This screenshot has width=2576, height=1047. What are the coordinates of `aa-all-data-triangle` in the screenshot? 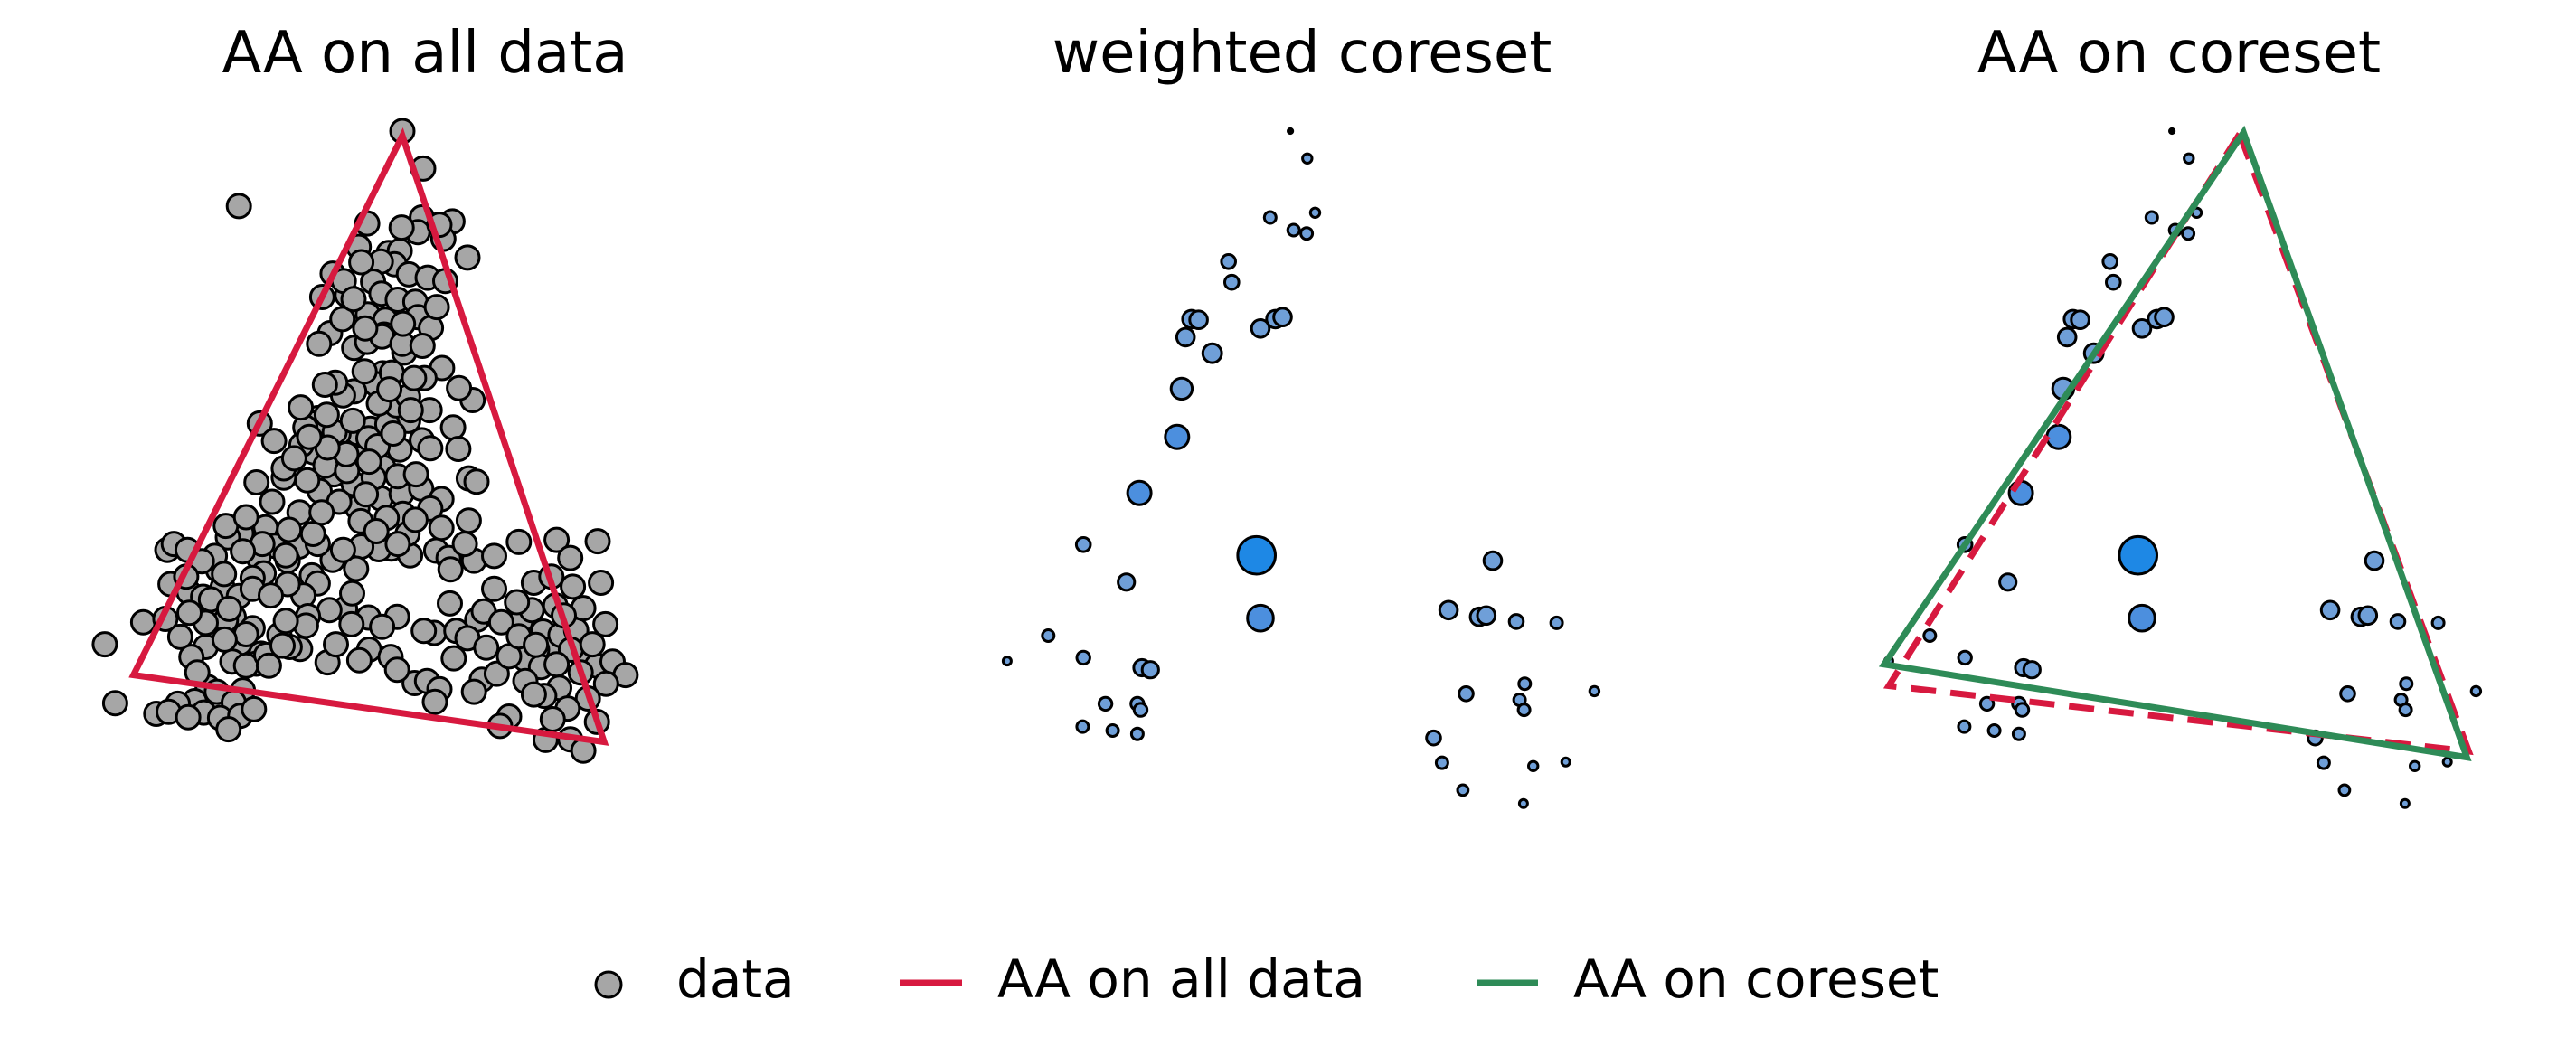 It's located at (368, 436).